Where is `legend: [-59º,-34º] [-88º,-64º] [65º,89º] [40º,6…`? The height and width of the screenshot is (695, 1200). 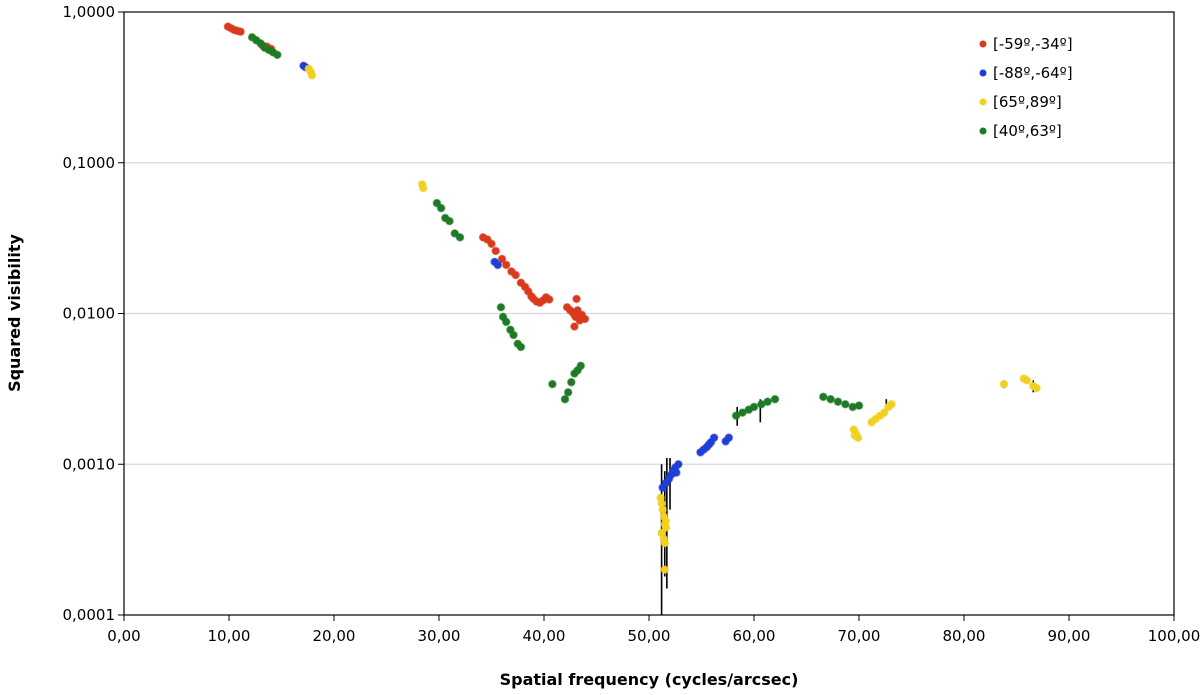
legend: [-59º,-34º] [-88º,-64º] [65º,89º] [40º,6… is located at coordinates (1026, 87).